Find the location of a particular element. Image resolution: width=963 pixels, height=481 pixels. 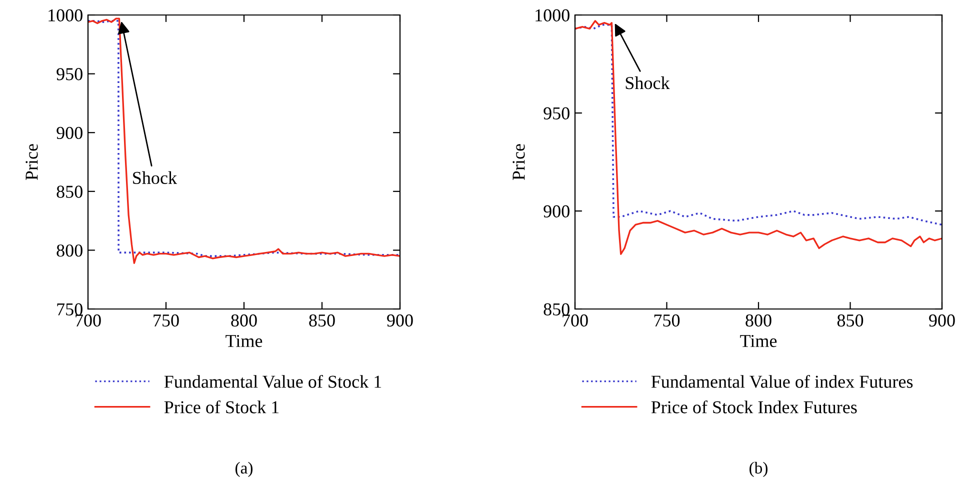

y-tick-label: 750 is located at coordinates (69, 309).